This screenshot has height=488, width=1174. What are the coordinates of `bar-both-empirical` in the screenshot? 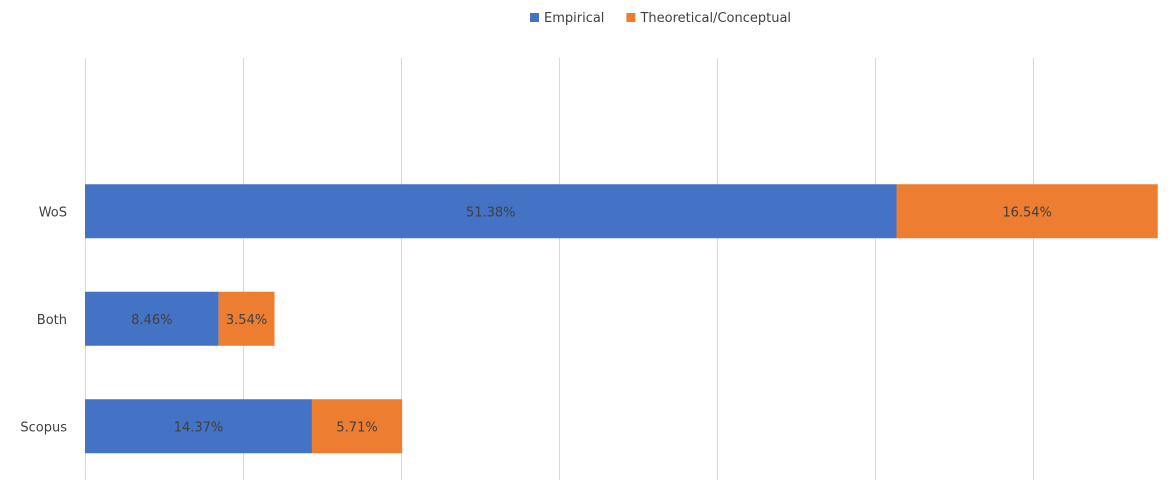 It's located at (152, 318).